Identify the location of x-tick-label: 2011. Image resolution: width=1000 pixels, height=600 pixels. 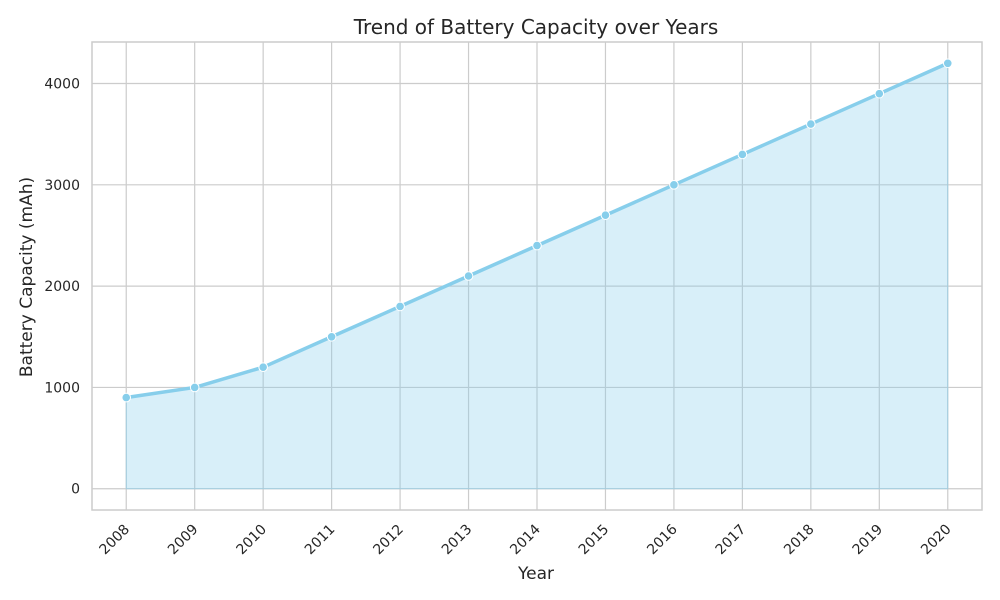
(320, 540).